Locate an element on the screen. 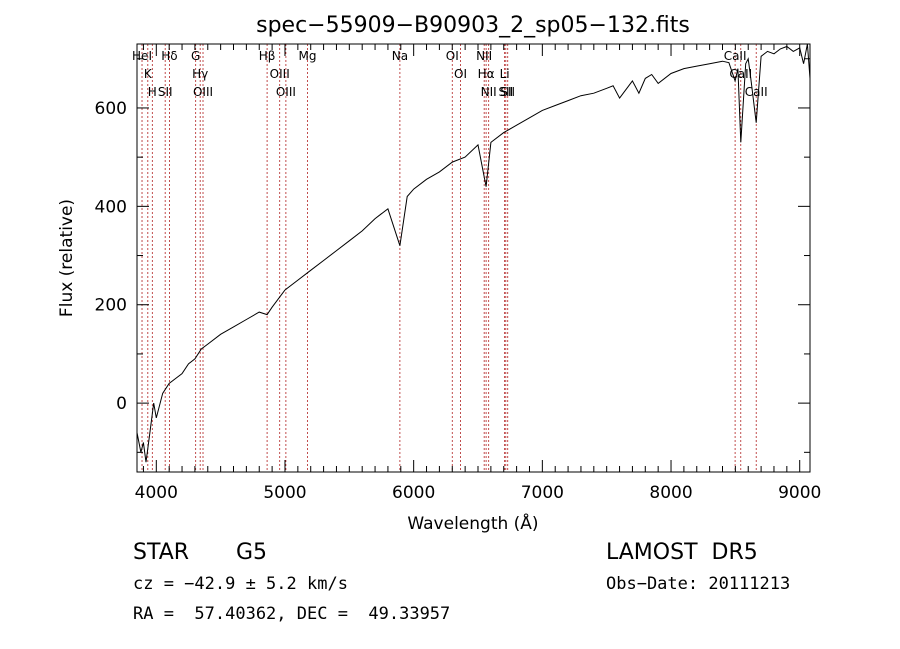 The width and height of the screenshot is (900, 649). line-label: Hγ is located at coordinates (200, 74).